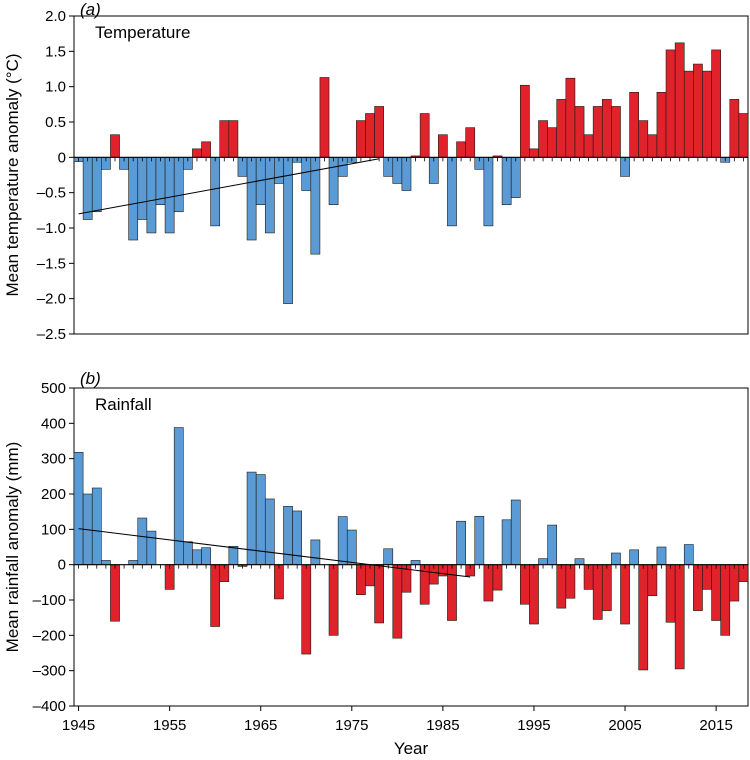 Image resolution: width=750 pixels, height=760 pixels. What do you see at coordinates (561, 586) in the screenshot?
I see `rainfall-bar-1998` at bounding box center [561, 586].